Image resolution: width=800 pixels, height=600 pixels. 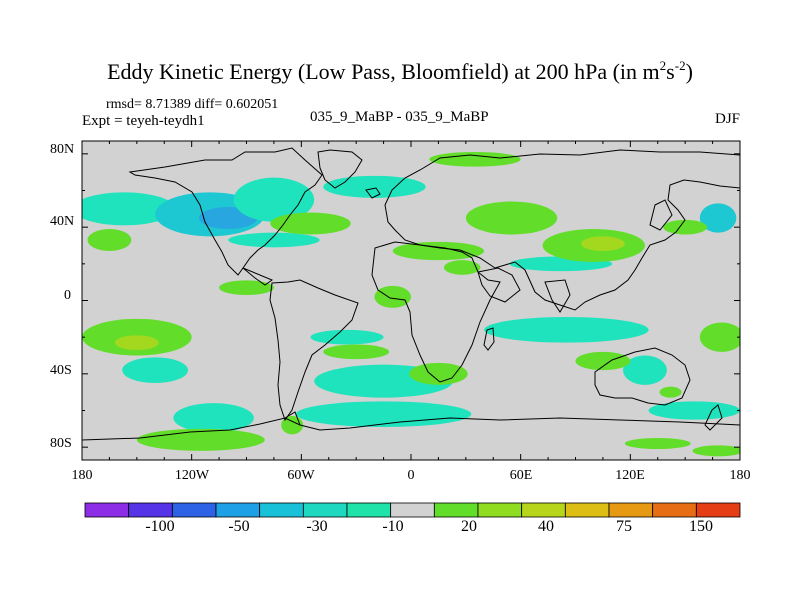 I want to click on experiment-label: Expt = teyeh-teydh1, so click(x=143, y=121).